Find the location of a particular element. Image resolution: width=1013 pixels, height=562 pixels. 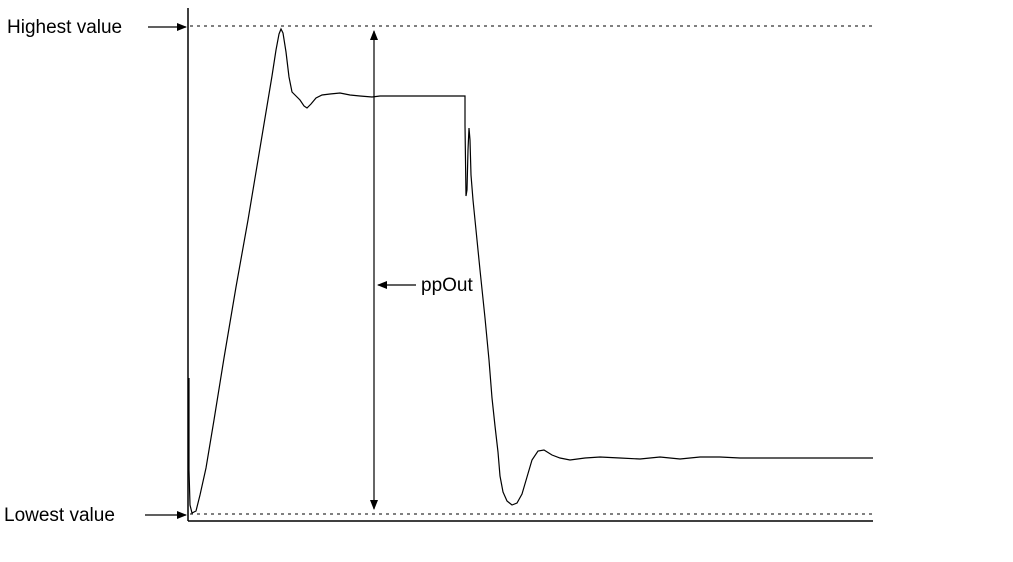

highest-value-label: Highest value is located at coordinates (64, 27).